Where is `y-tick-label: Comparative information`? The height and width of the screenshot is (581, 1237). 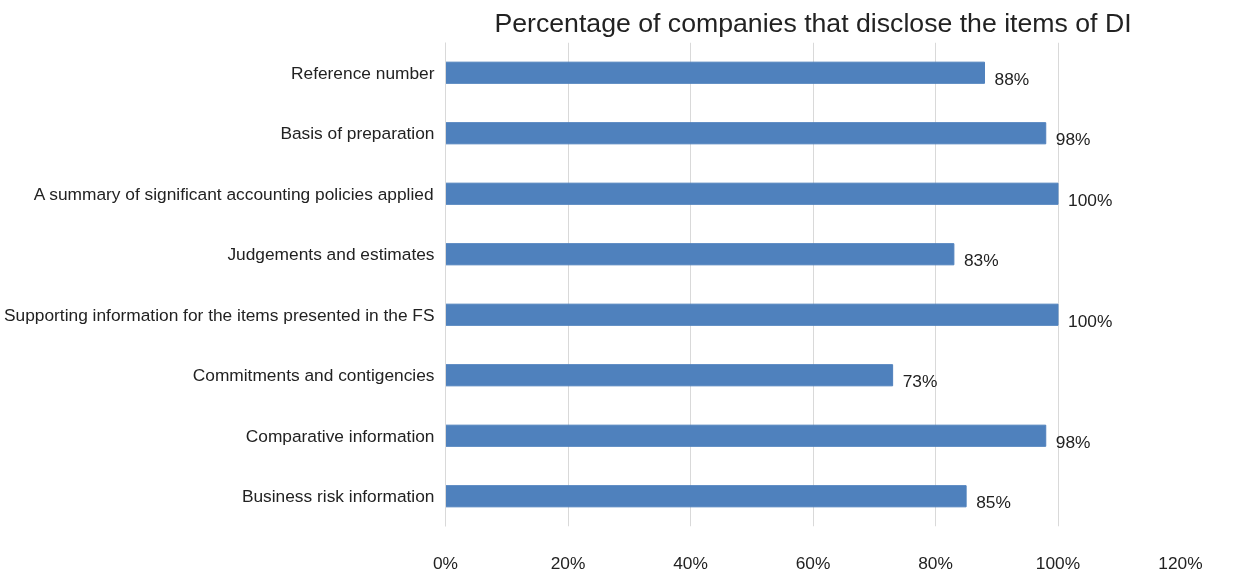 y-tick-label: Comparative information is located at coordinates (340, 435).